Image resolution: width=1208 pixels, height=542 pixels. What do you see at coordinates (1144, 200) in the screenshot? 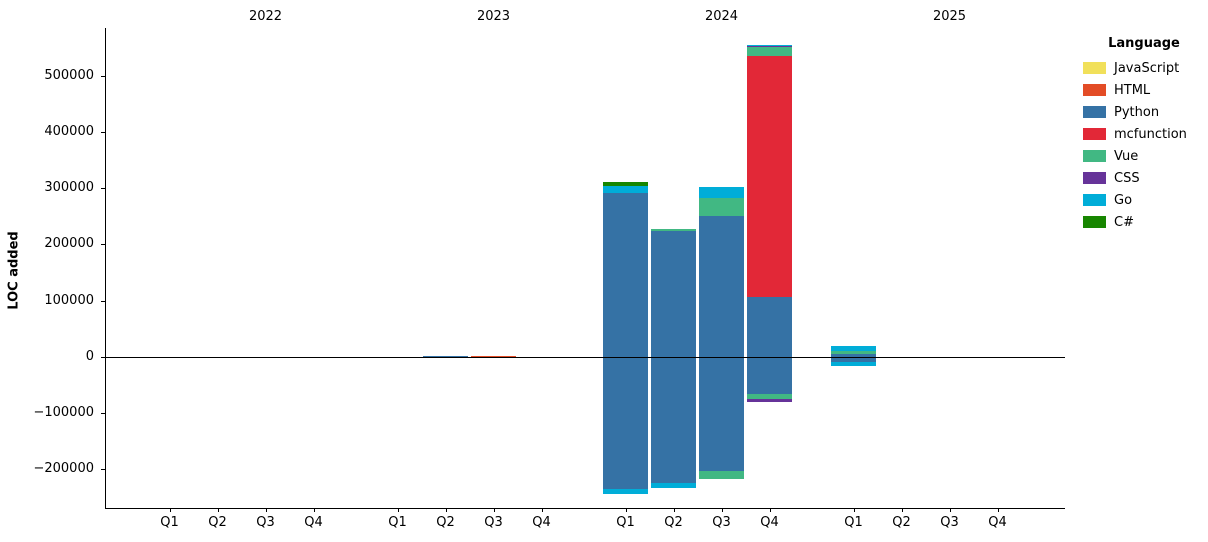
I see `legend-item: Go` at bounding box center [1144, 200].